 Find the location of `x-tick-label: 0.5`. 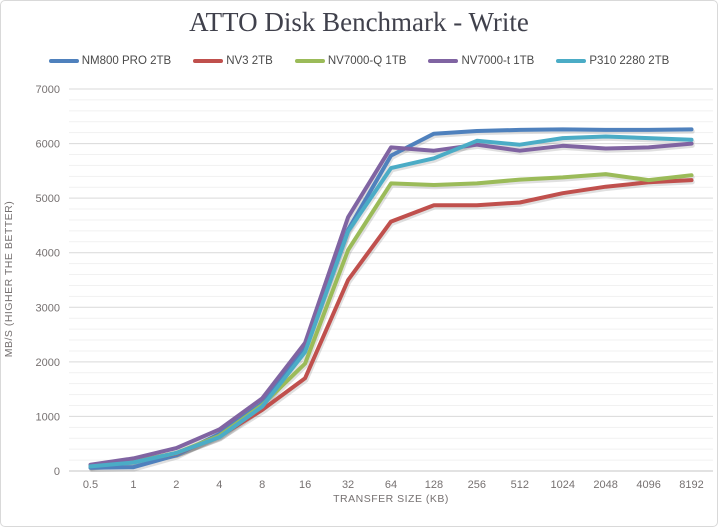

x-tick-label: 0.5 is located at coordinates (90, 485).